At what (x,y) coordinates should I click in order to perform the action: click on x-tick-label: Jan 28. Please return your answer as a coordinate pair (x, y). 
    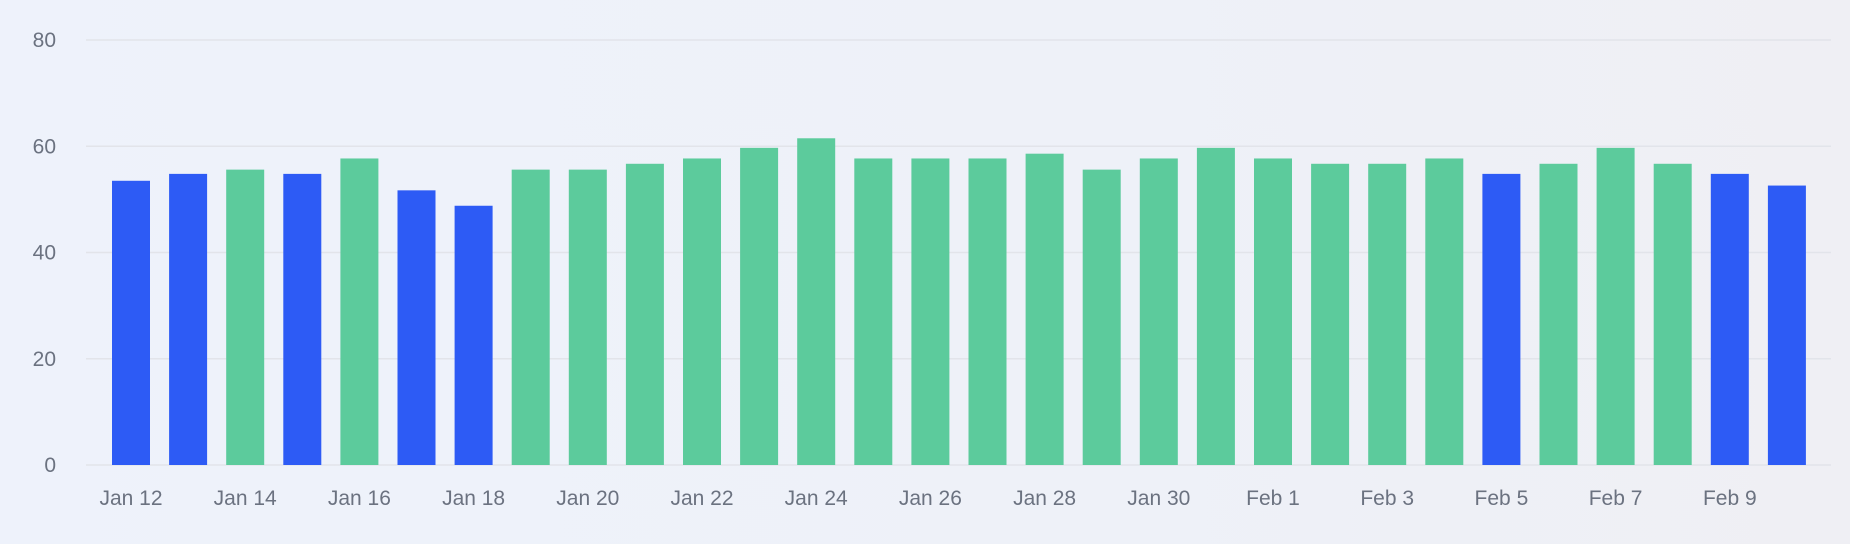
    Looking at the image, I should click on (1044, 498).